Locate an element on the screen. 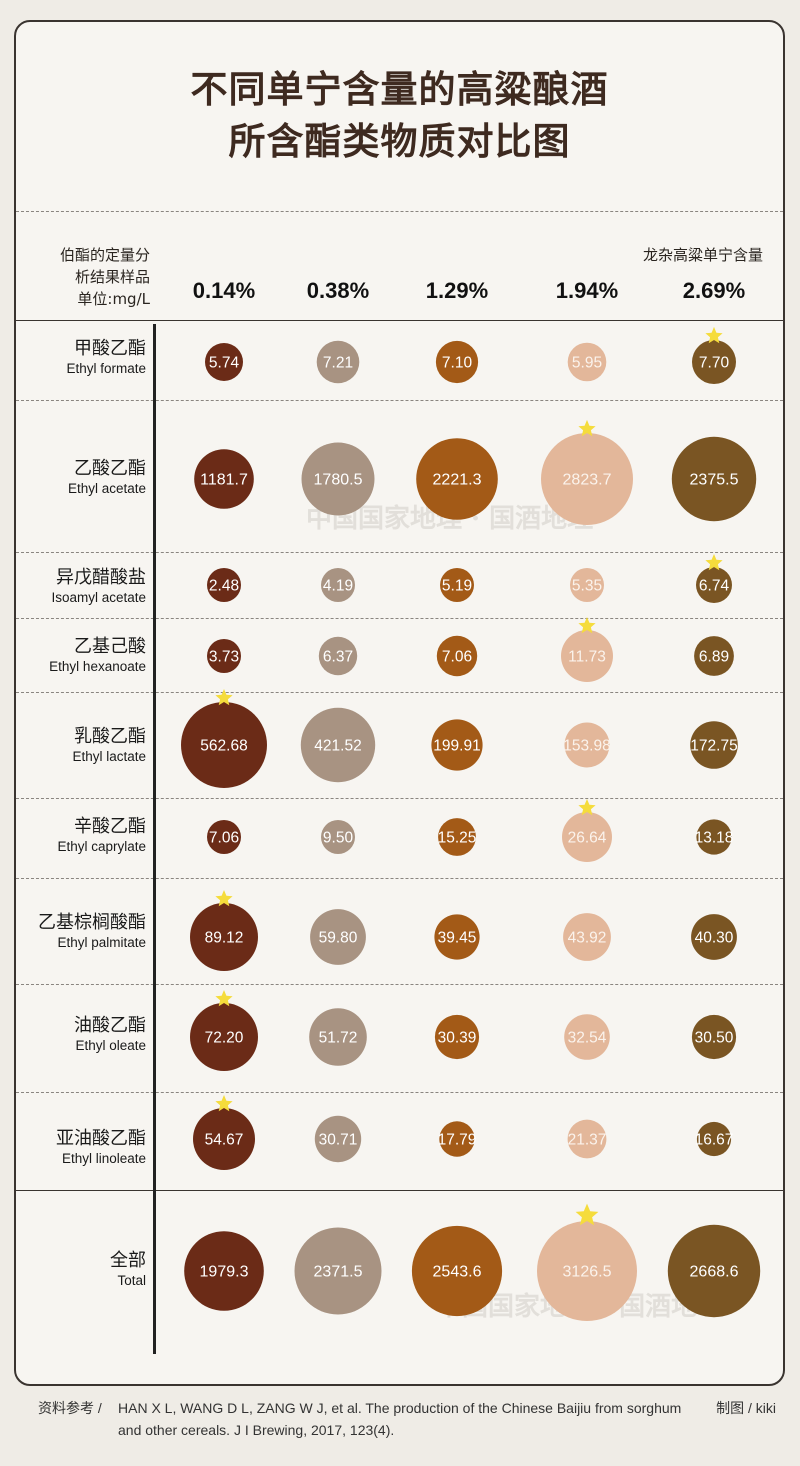  columns-caption: 龙杂高粱单宁含量 is located at coordinates (702, 255).